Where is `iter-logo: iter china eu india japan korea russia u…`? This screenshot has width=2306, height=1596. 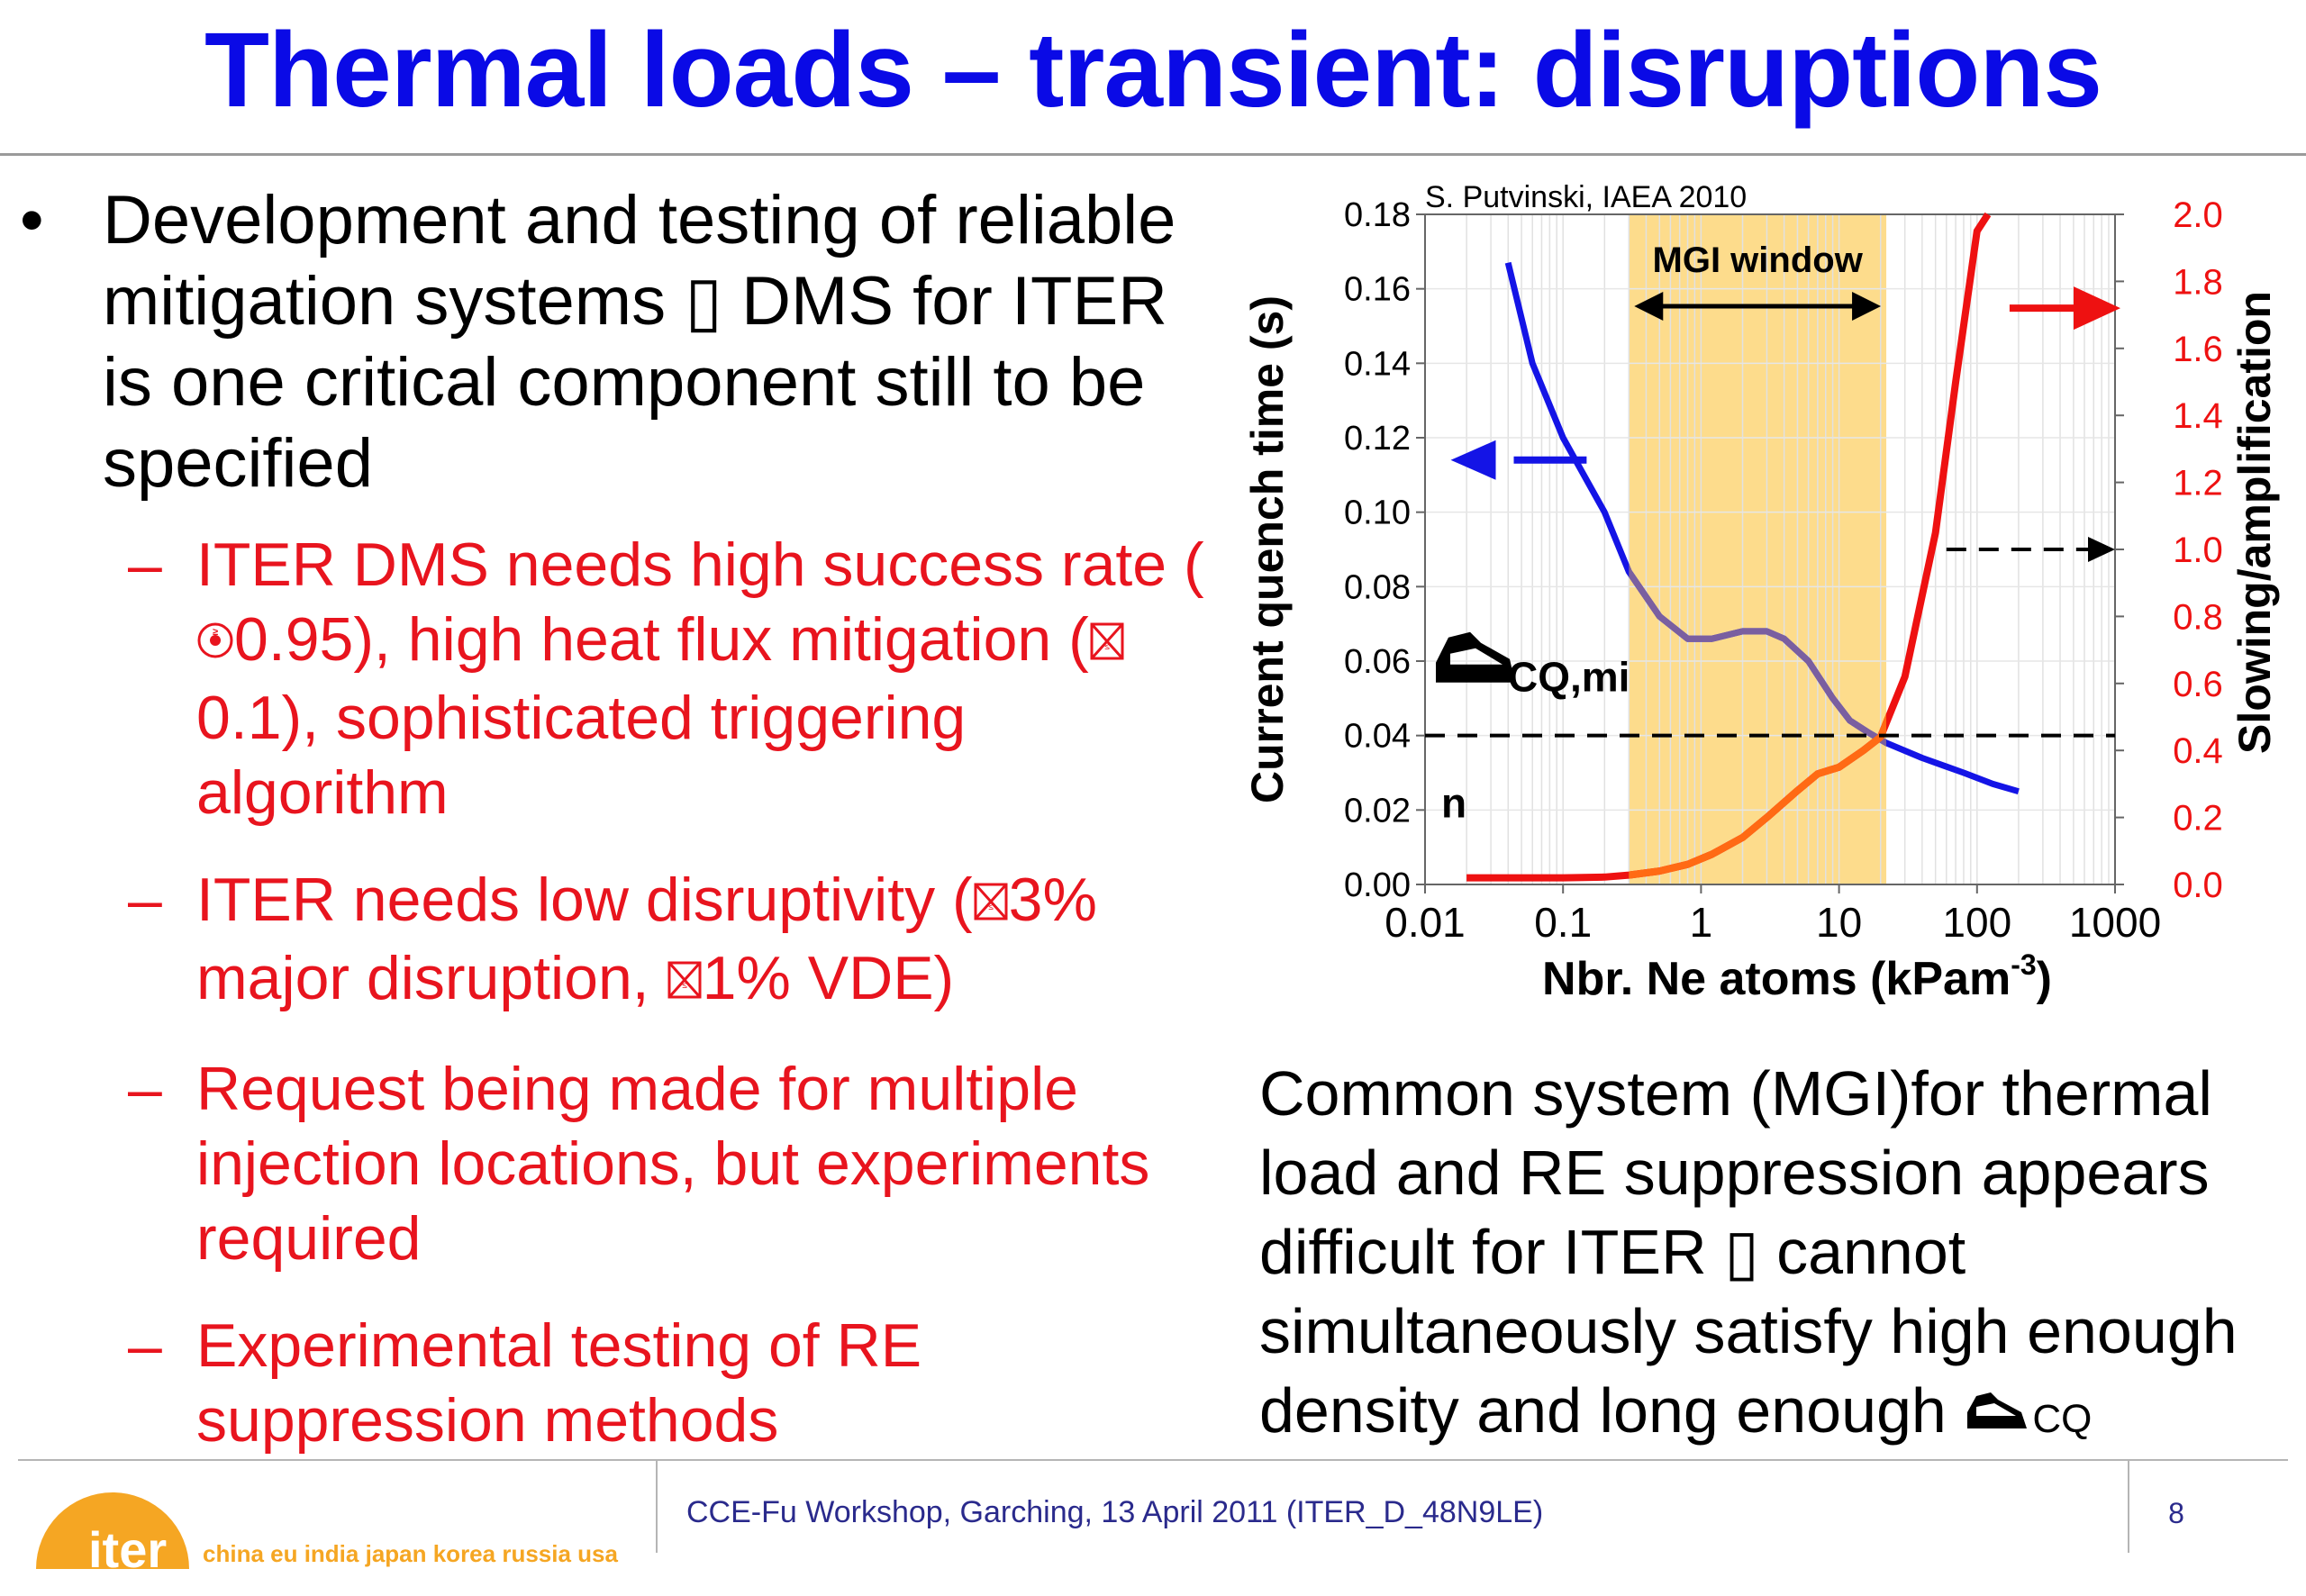
iter-logo: iter china eu india japan korea russia u… is located at coordinates (342, 1524).